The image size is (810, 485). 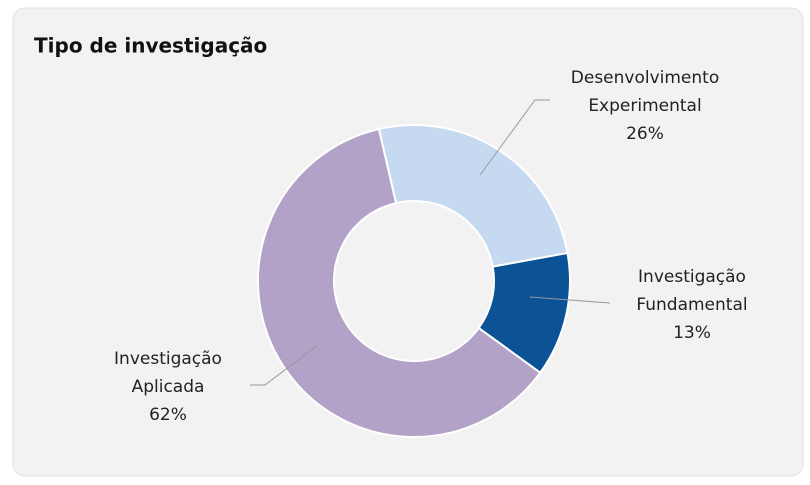 I want to click on chart-title: Tipo de investigação, so click(x=150, y=46).